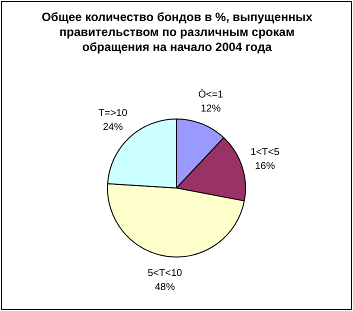  I want to click on slice-label: T=>10, so click(113, 113).